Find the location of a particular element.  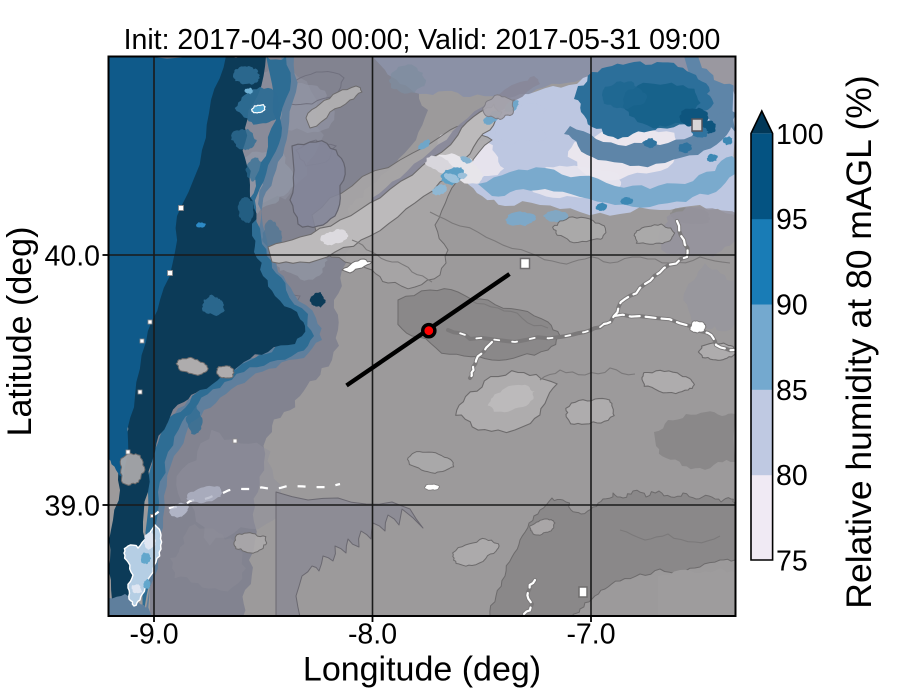

svg-text: 40.0 is located at coordinates (72, 256).